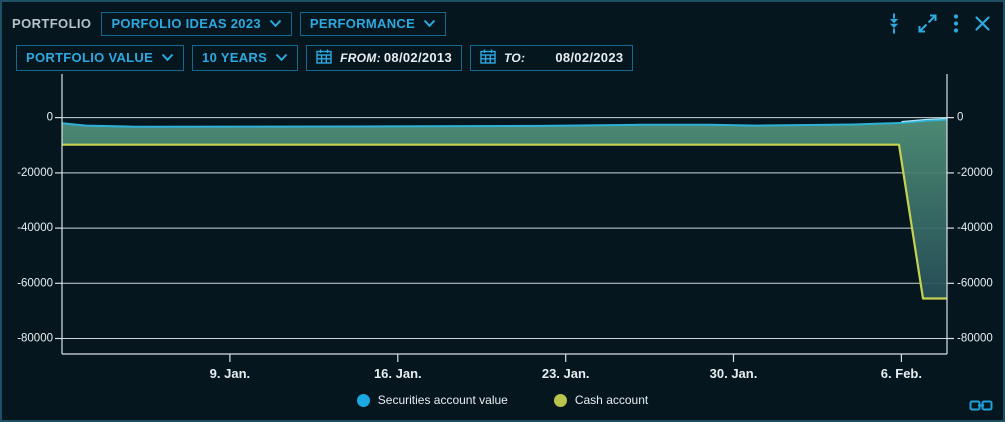 This screenshot has height=422, width=1005. I want to click on header-actions, so click(938, 23).